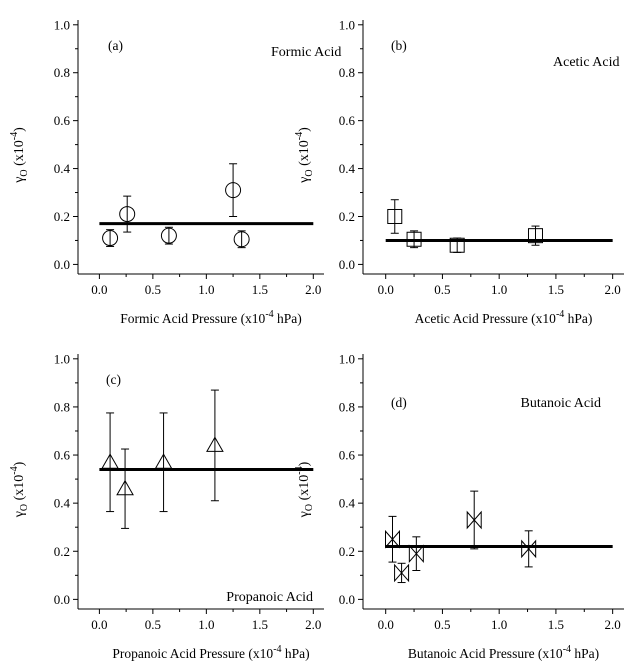  I want to click on x-axis-title-text: Acetic Acid Pressure (x10, so click(486, 318).